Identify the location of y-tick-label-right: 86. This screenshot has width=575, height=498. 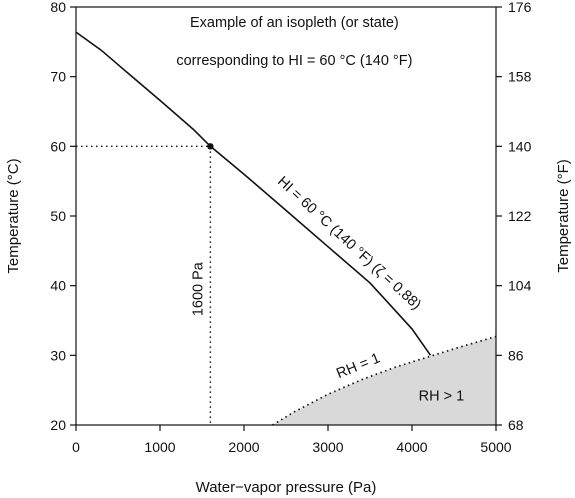
(516, 355).